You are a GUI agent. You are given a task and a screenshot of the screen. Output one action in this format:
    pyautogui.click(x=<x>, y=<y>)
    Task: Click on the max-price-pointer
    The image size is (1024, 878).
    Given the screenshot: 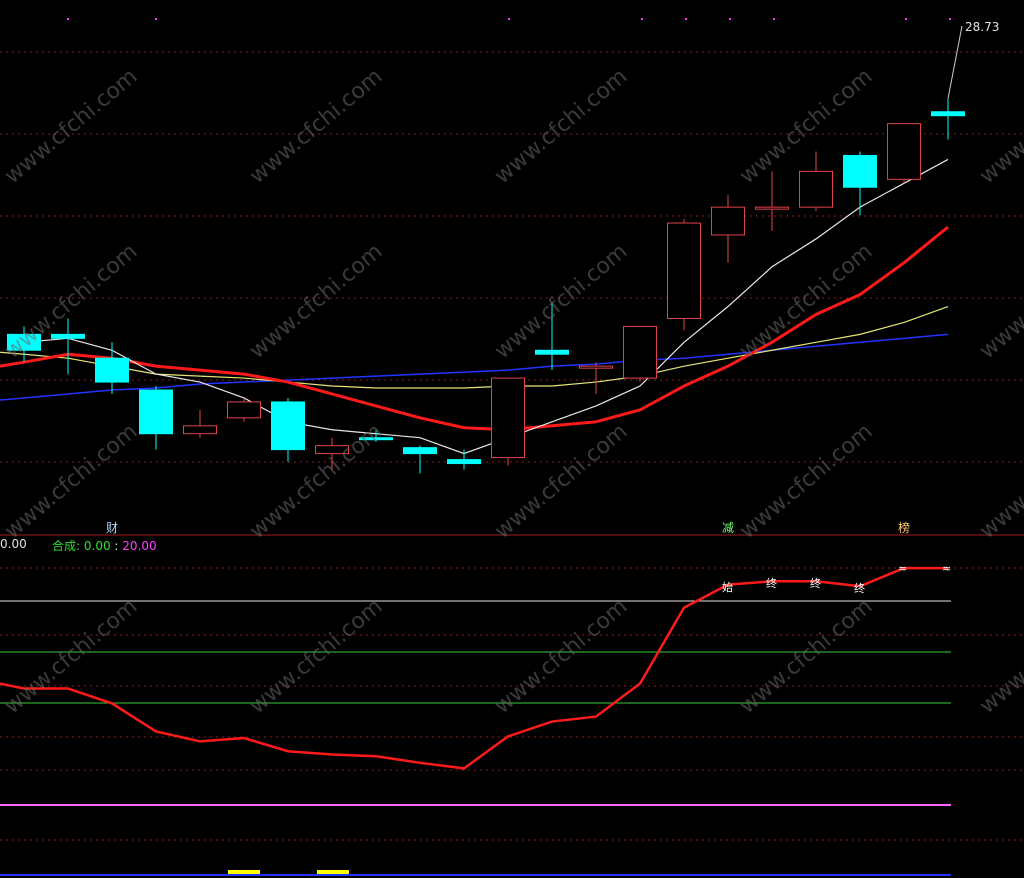 What is the action you would take?
    pyautogui.click(x=955, y=62)
    